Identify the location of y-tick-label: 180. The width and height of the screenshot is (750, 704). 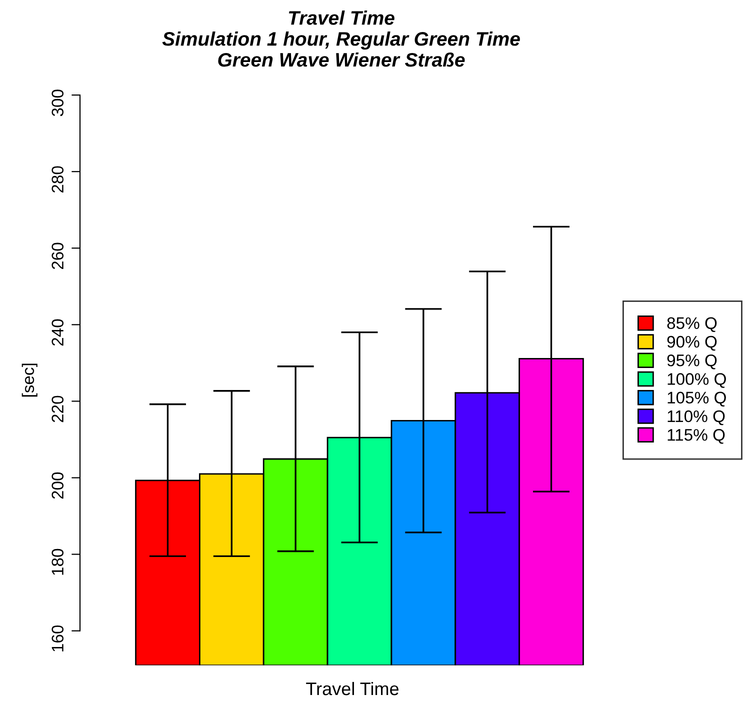
(58, 561).